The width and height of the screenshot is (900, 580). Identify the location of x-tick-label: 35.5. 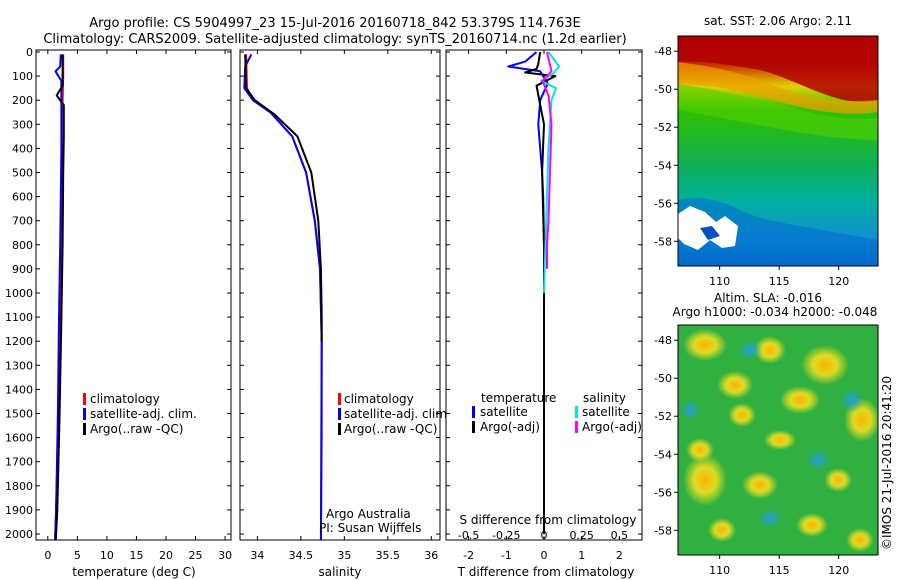
(388, 555).